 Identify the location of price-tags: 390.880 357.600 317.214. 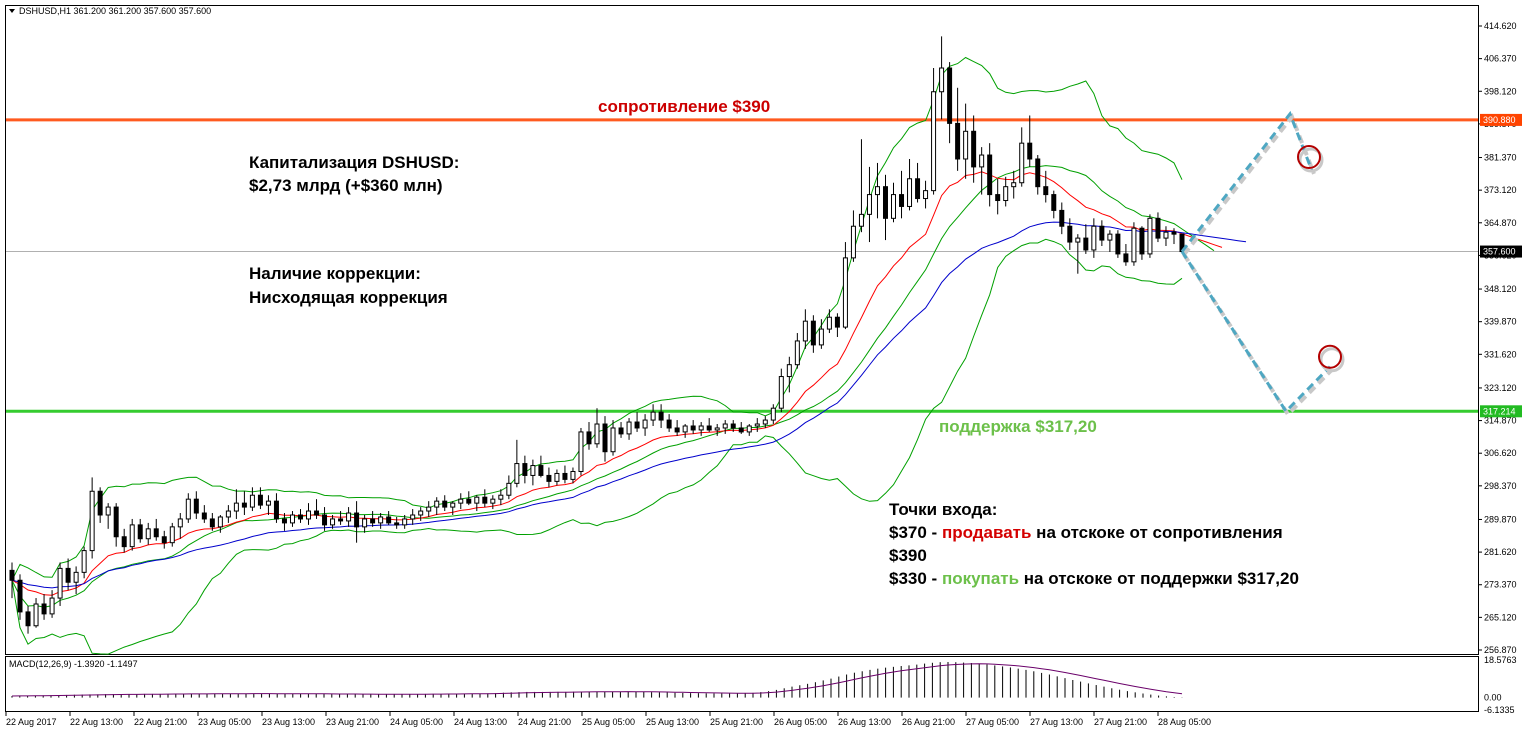
(1501, 265).